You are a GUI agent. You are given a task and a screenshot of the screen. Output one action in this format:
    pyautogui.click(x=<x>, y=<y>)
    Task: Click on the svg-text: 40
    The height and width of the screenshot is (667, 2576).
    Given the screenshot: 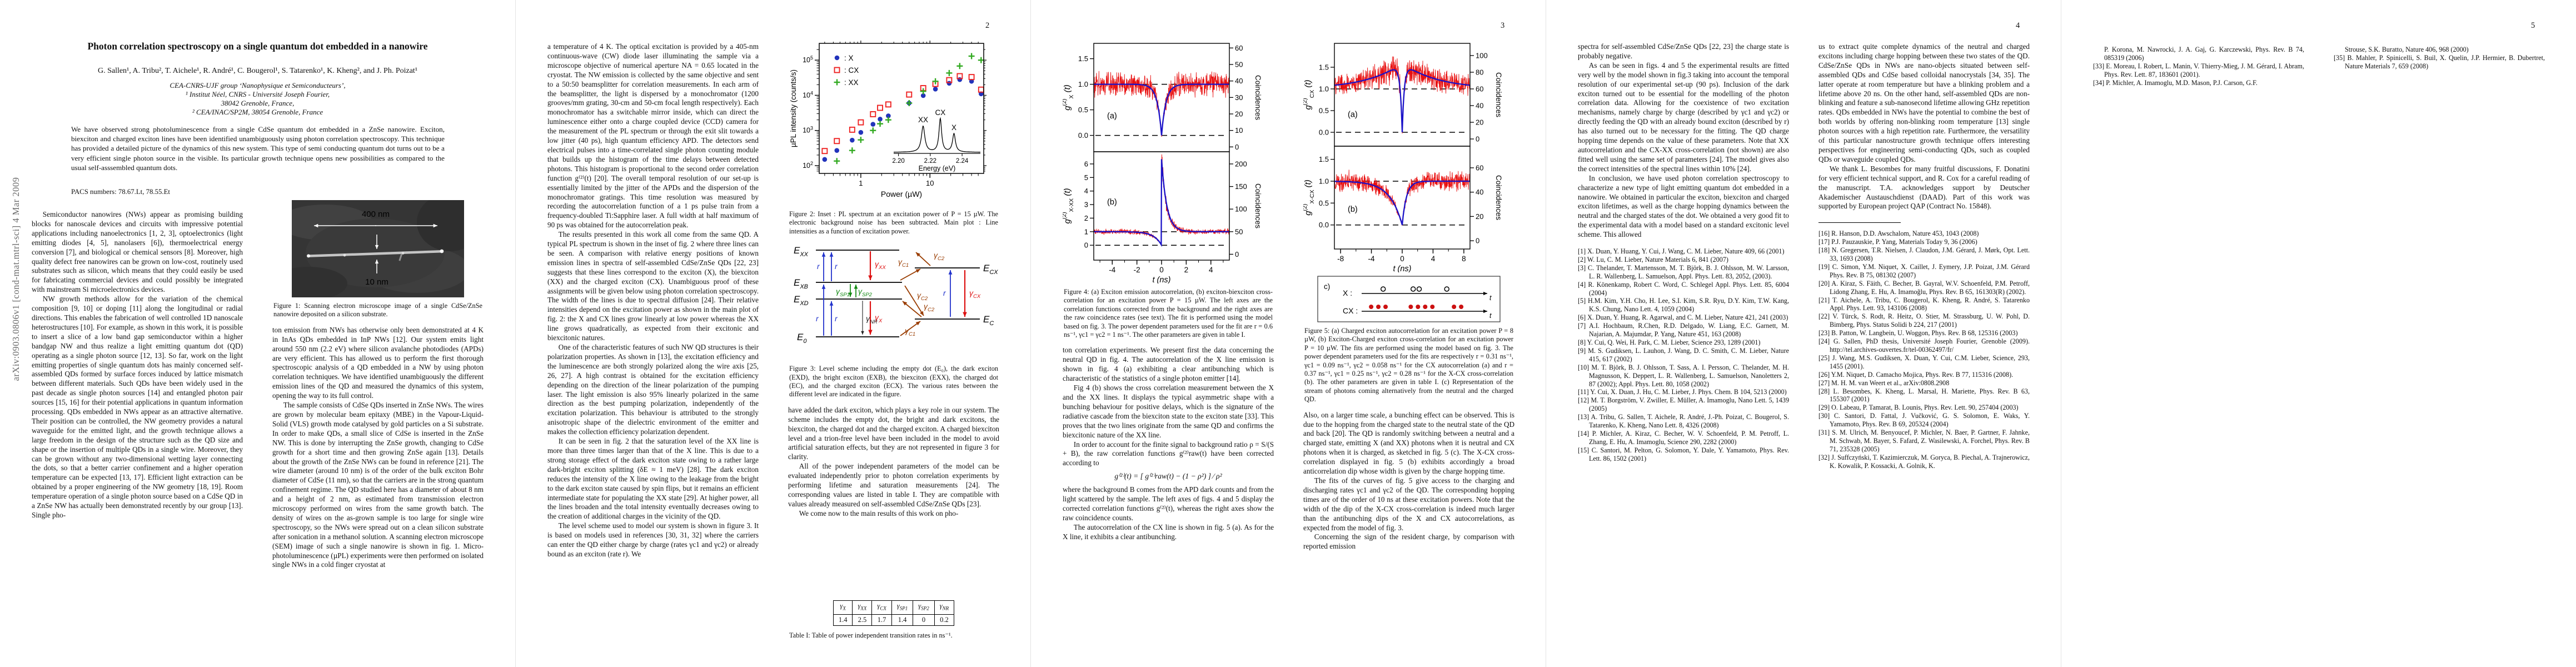 What is the action you would take?
    pyautogui.click(x=1239, y=81)
    